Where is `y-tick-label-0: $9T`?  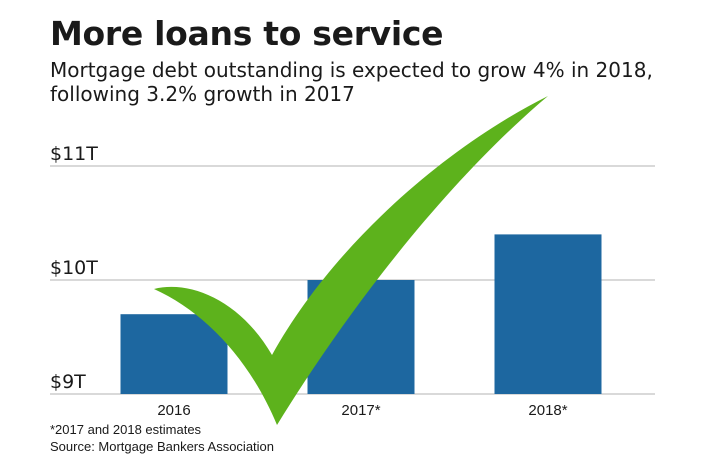
y-tick-label-0: $9T is located at coordinates (68, 382).